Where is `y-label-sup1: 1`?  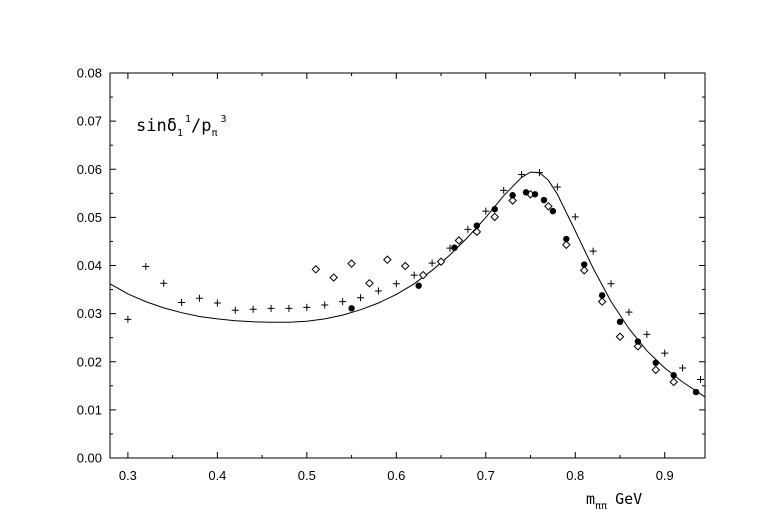 y-label-sup1: 1 is located at coordinates (188, 119).